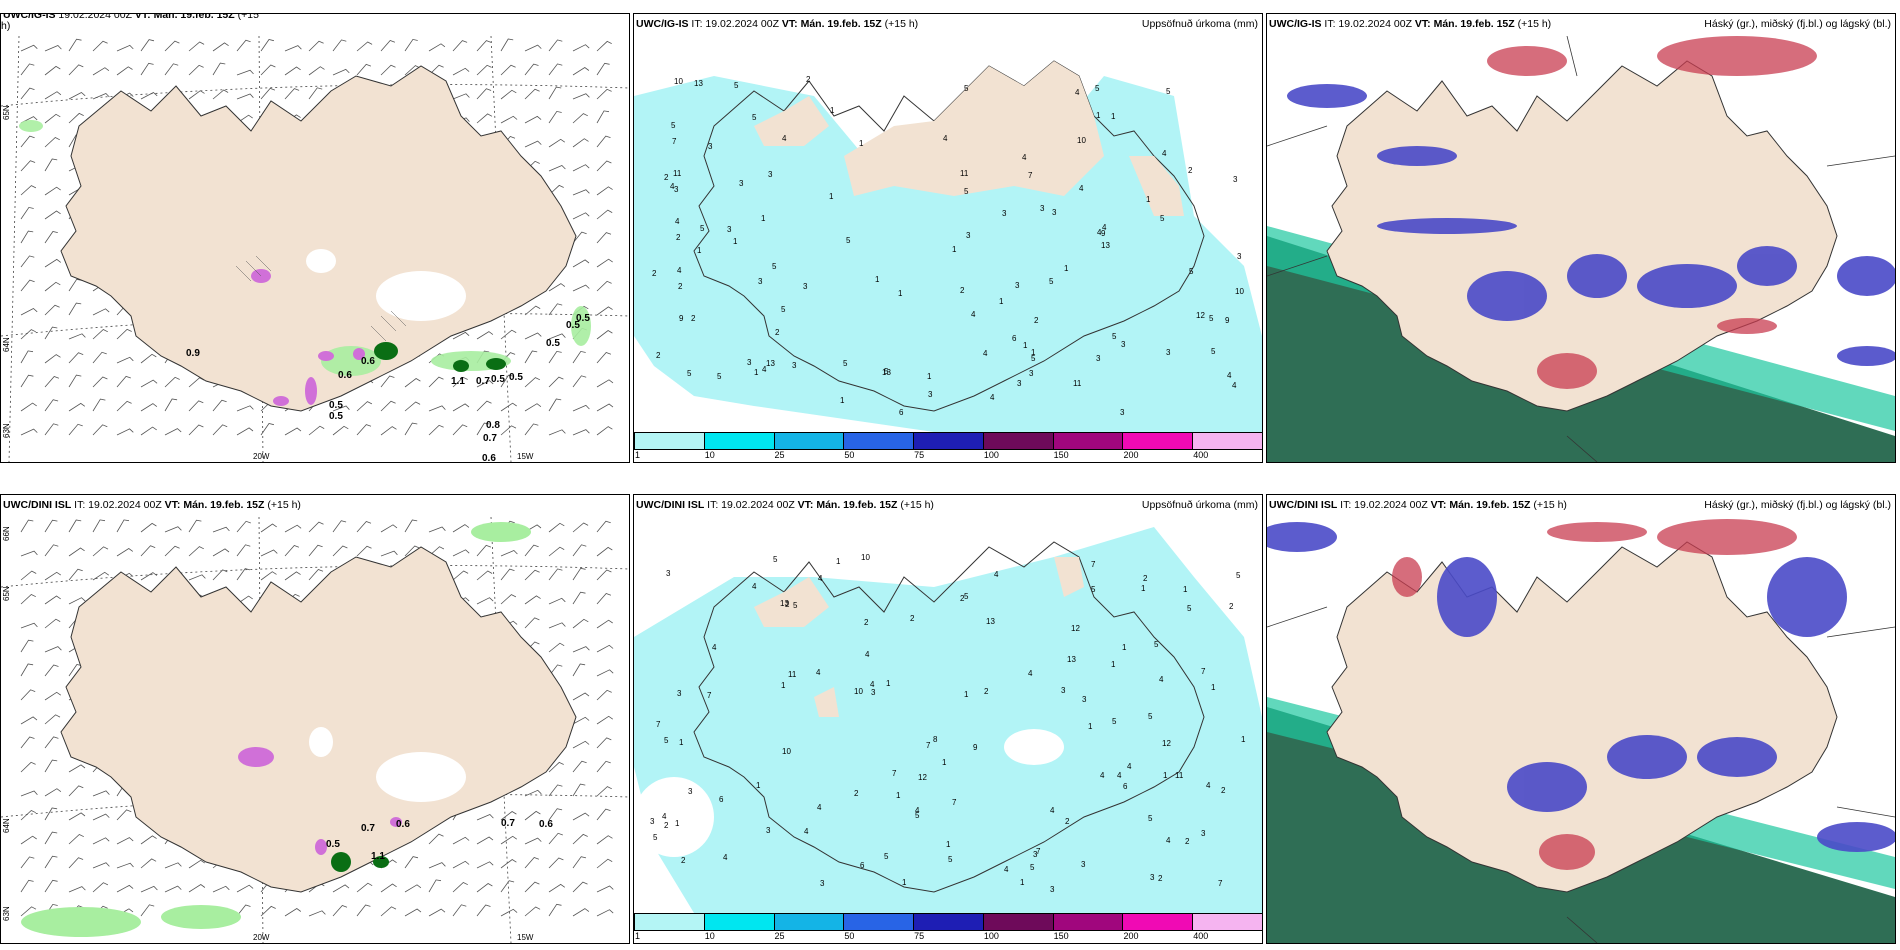 The height and width of the screenshot is (950, 1900). Describe the element at coordinates (721, 799) in the screenshot. I see `precip-value: 6` at that location.